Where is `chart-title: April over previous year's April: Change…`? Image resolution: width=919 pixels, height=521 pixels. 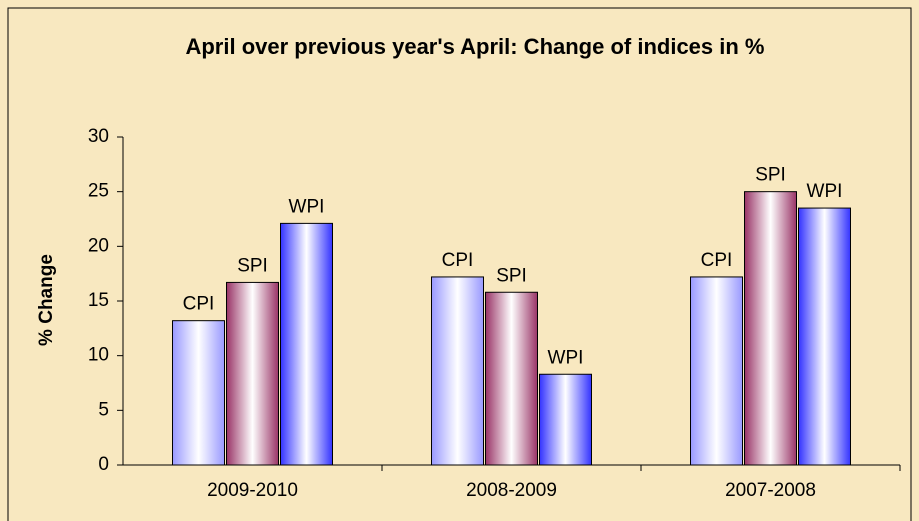
chart-title: April over previous year's April: Change… is located at coordinates (475, 46).